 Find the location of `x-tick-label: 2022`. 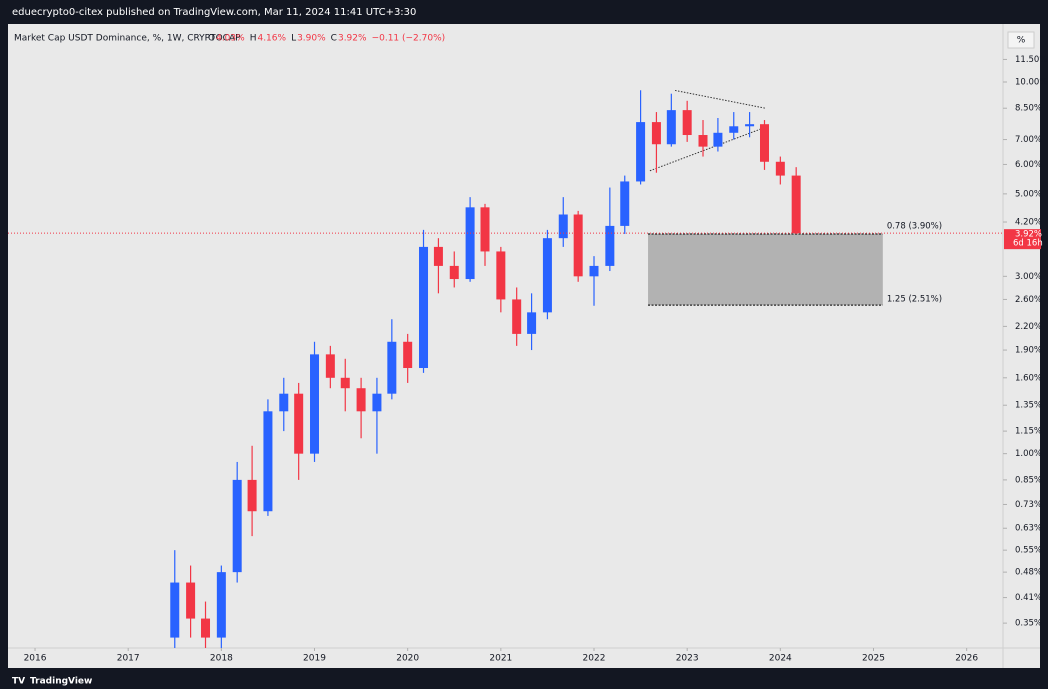

x-tick-label: 2022 is located at coordinates (594, 659).